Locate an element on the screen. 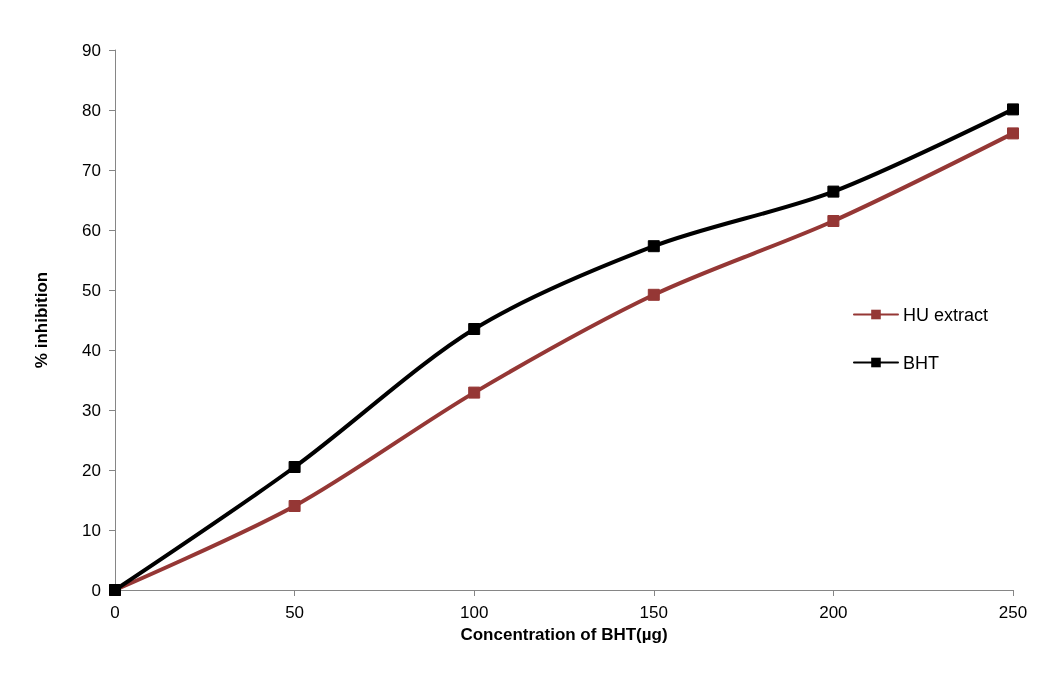  y-tick-label: 50 is located at coordinates (91, 290).